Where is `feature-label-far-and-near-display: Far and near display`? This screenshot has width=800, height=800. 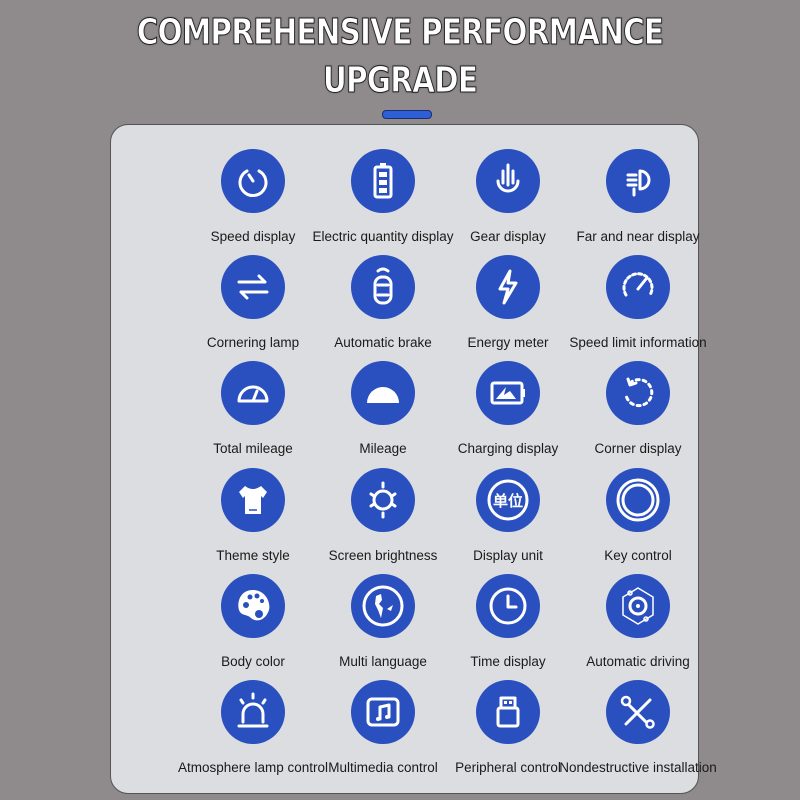 feature-label-far-and-near-display: Far and near display is located at coordinates (638, 236).